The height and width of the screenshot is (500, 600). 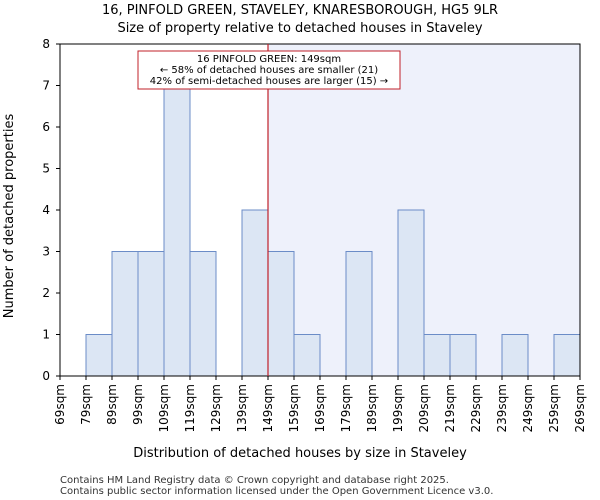 I want to click on bar-109sqm, so click(x=177, y=231).